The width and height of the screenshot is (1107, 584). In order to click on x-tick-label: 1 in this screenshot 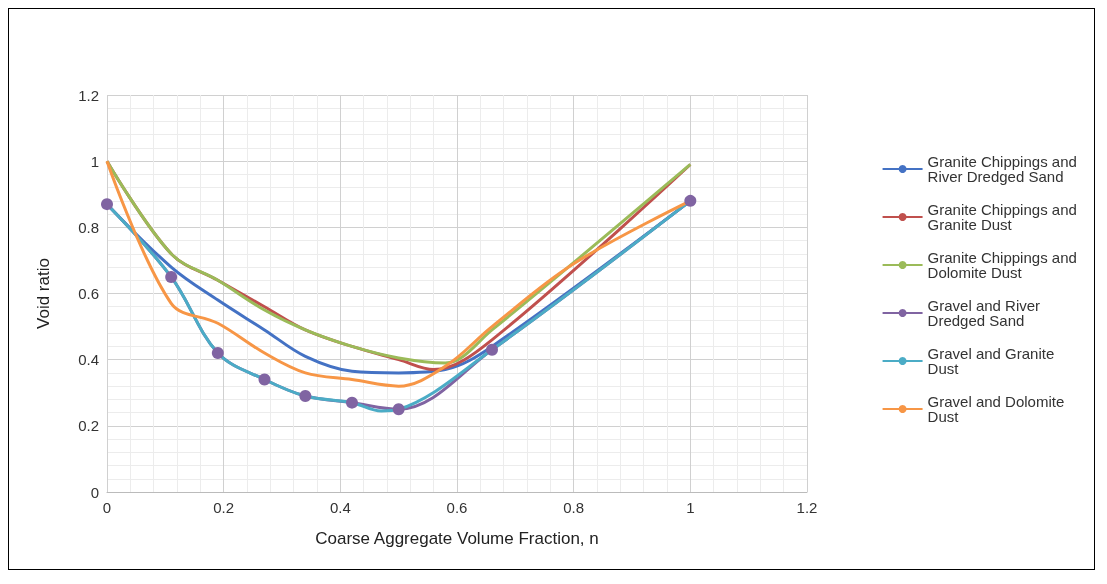, I will do `click(690, 507)`.